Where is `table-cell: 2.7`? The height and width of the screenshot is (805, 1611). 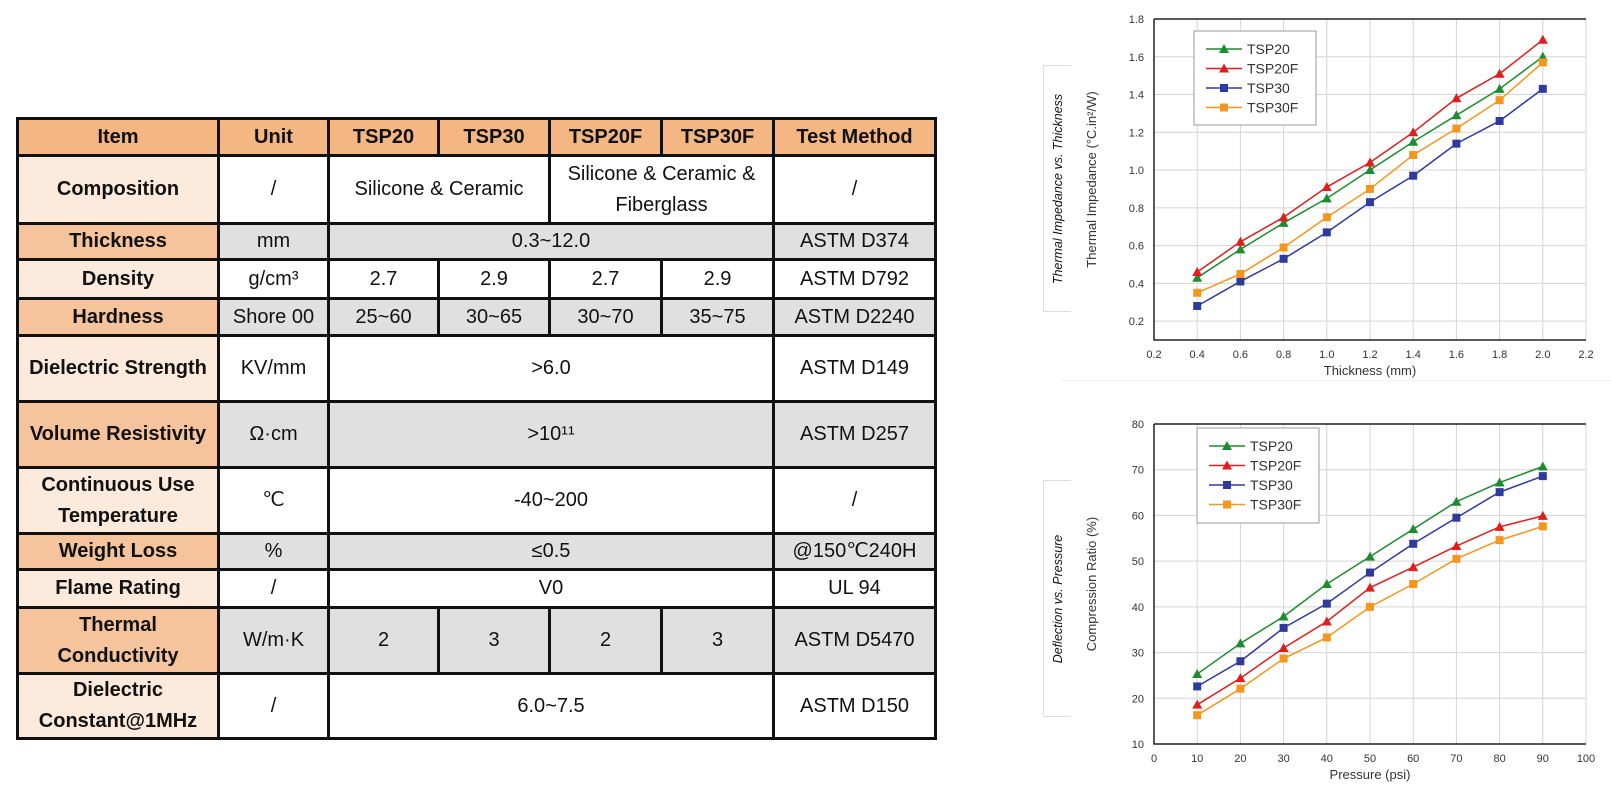
table-cell: 2.7 is located at coordinates (605, 279).